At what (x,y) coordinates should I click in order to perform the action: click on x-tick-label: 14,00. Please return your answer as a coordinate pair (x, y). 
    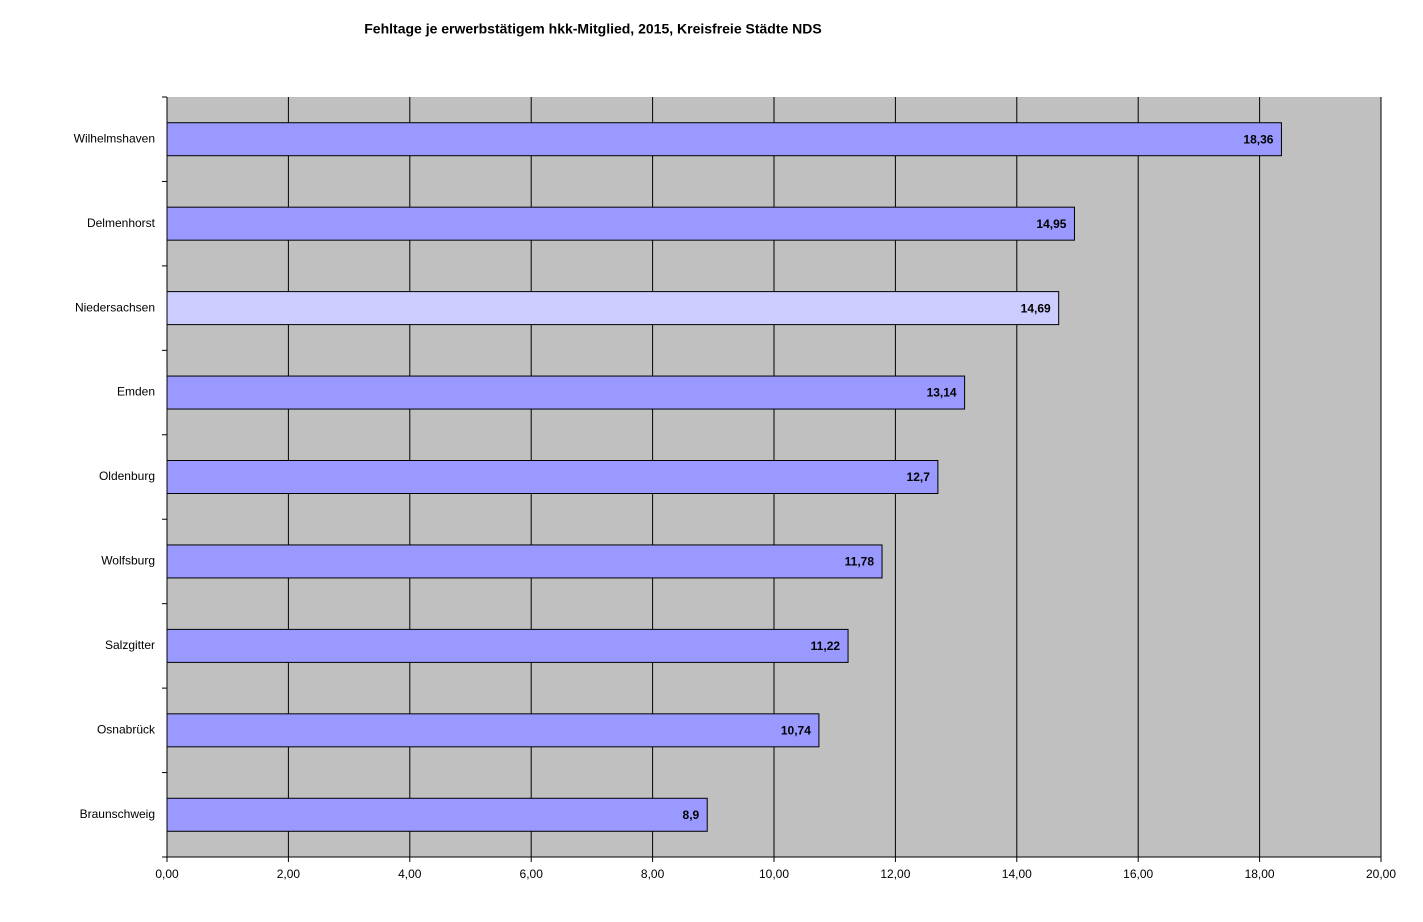
    Looking at the image, I should click on (1017, 874).